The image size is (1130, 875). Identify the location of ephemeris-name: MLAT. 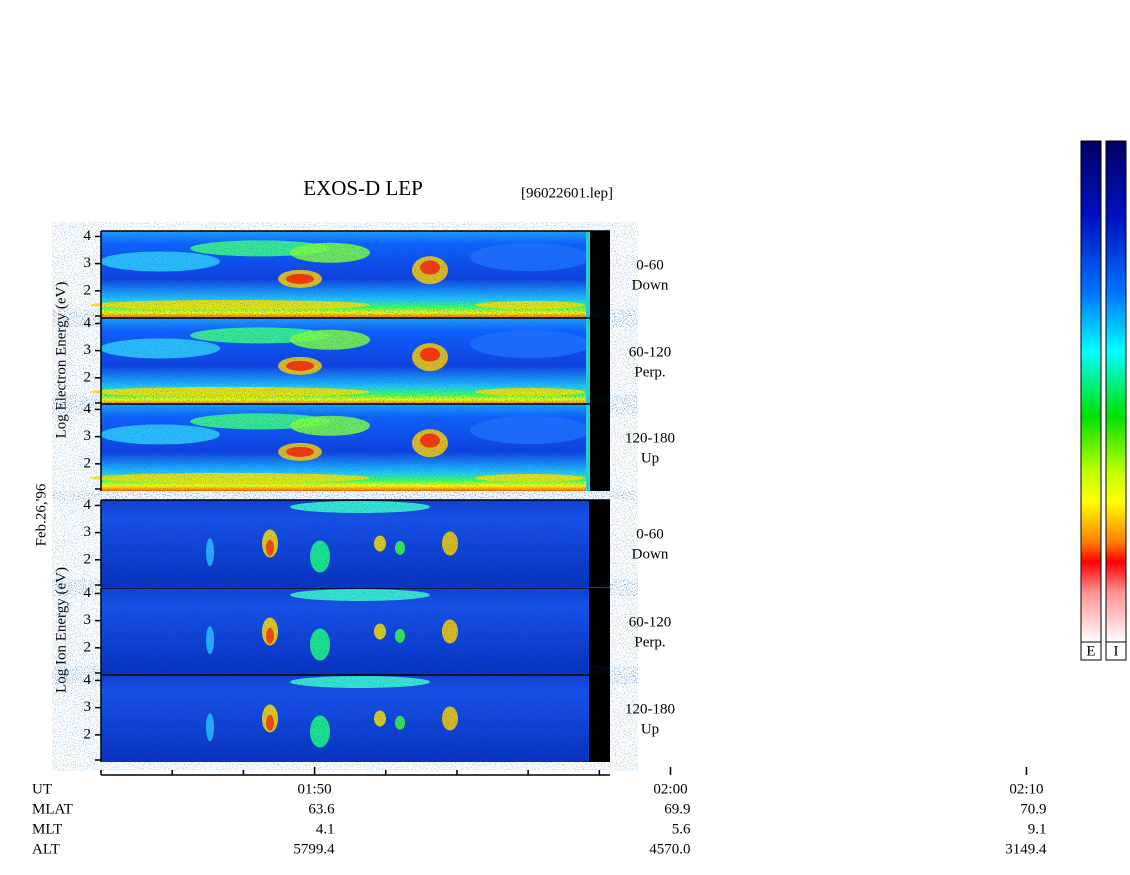
(52, 809).